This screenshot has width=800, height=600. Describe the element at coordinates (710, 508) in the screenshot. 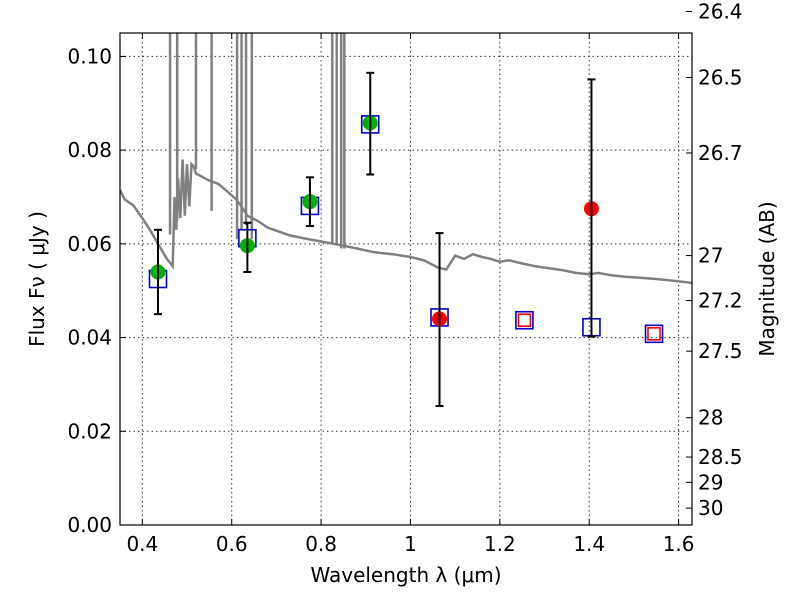

I see `magnitude-tick-label: 30` at that location.